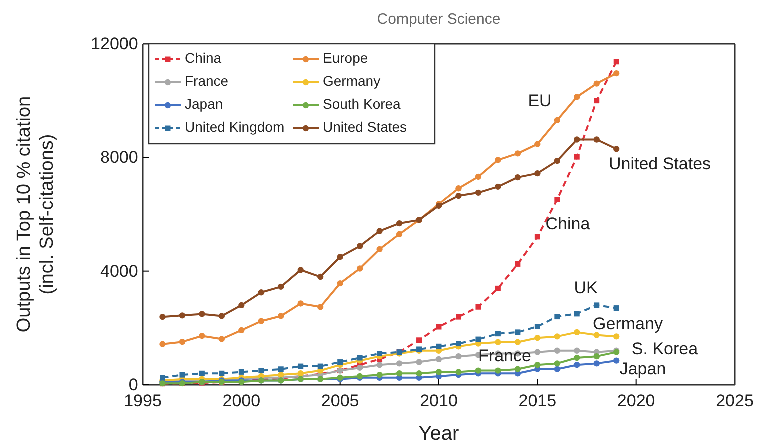 Image resolution: width=762 pixels, height=446 pixels. Describe the element at coordinates (352, 81) in the screenshot. I see `legend-label: Germany` at that location.